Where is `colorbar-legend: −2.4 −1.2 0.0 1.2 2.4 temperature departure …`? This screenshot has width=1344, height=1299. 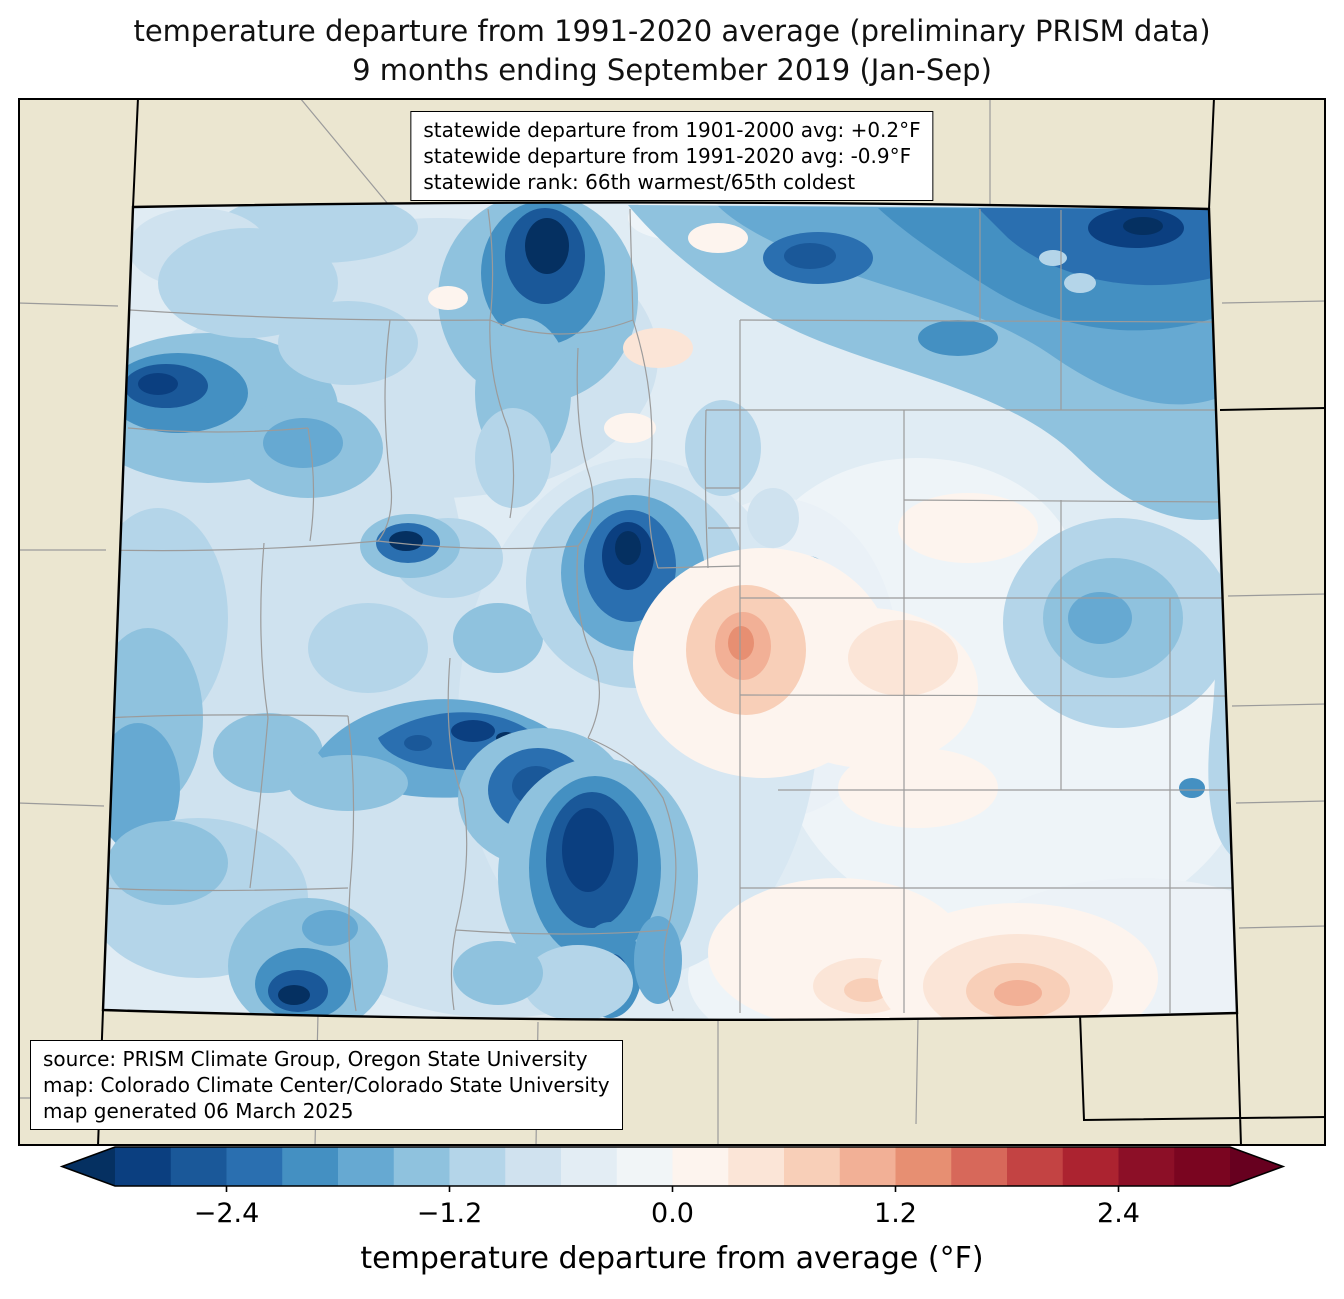
colorbar-legend: −2.4 −1.2 0.0 1.2 2.4 temperature departure … is located at coordinates (672, 1211).